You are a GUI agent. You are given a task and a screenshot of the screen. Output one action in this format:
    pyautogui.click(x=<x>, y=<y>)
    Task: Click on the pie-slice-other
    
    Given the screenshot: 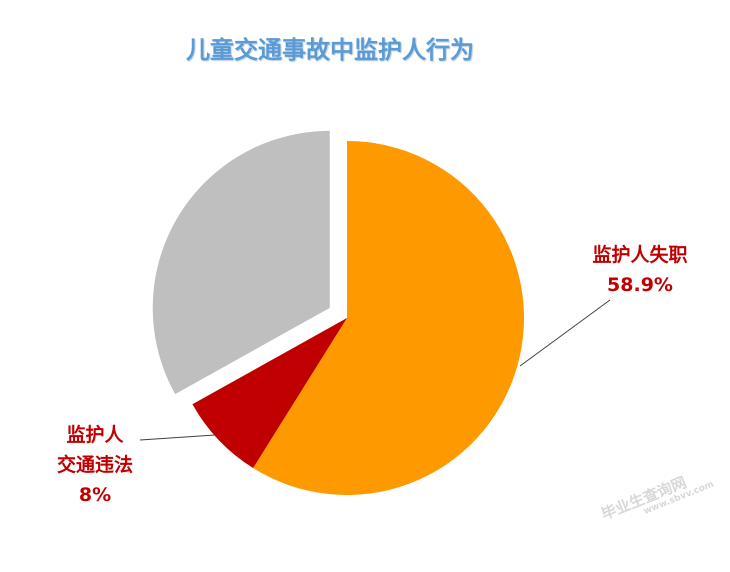 What is the action you would take?
    pyautogui.click(x=241, y=262)
    